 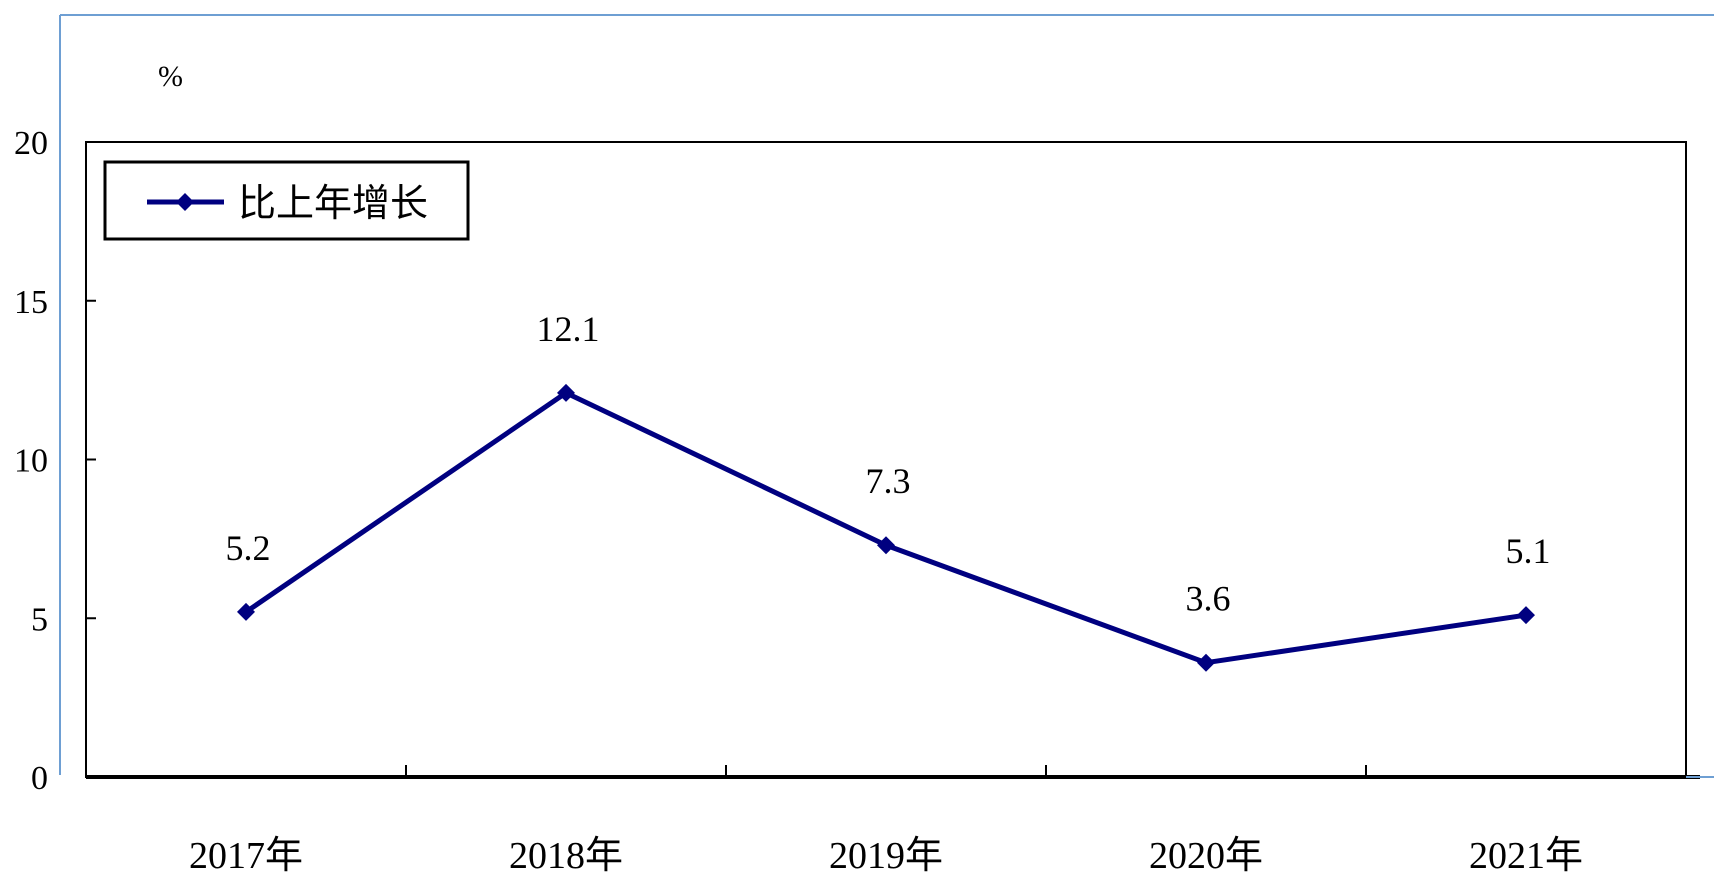 What do you see at coordinates (886, 821) in the screenshot?
I see `x-axis: 2017年 2018年 2019年 2020年 2021年` at bounding box center [886, 821].